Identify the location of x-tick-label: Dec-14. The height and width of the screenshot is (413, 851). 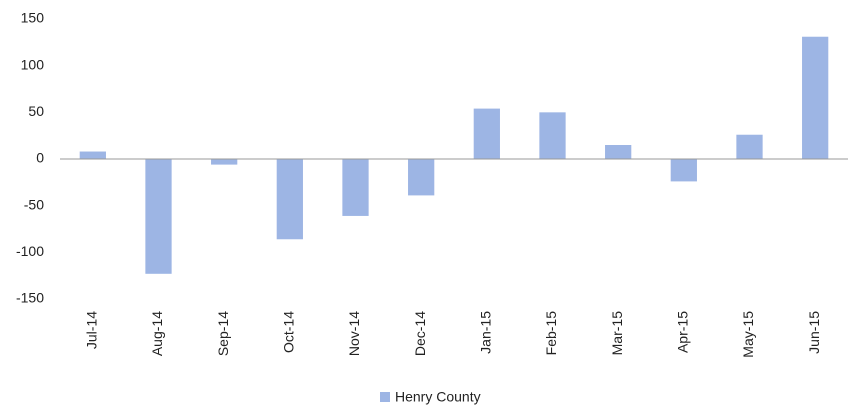
(420, 333).